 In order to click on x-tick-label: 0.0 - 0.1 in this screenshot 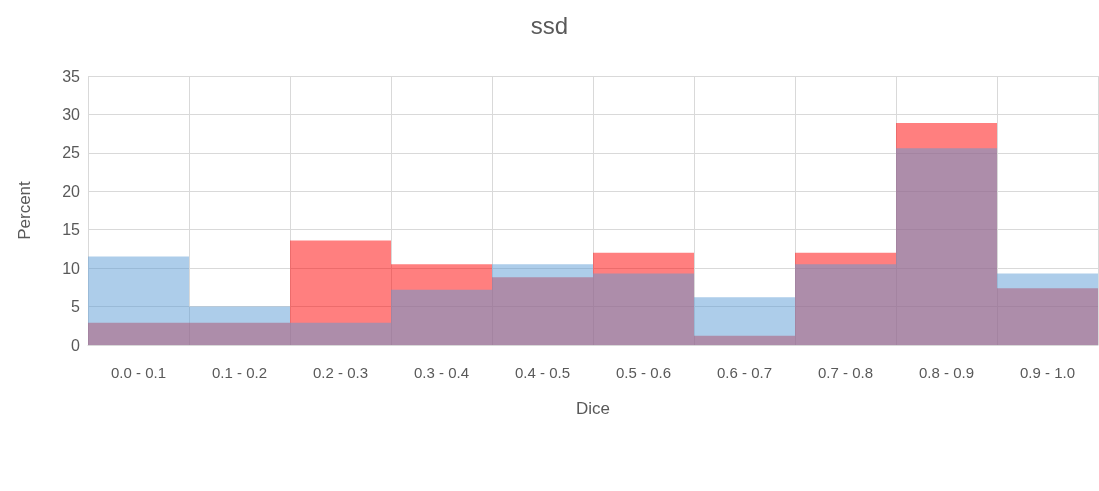, I will do `click(138, 372)`.